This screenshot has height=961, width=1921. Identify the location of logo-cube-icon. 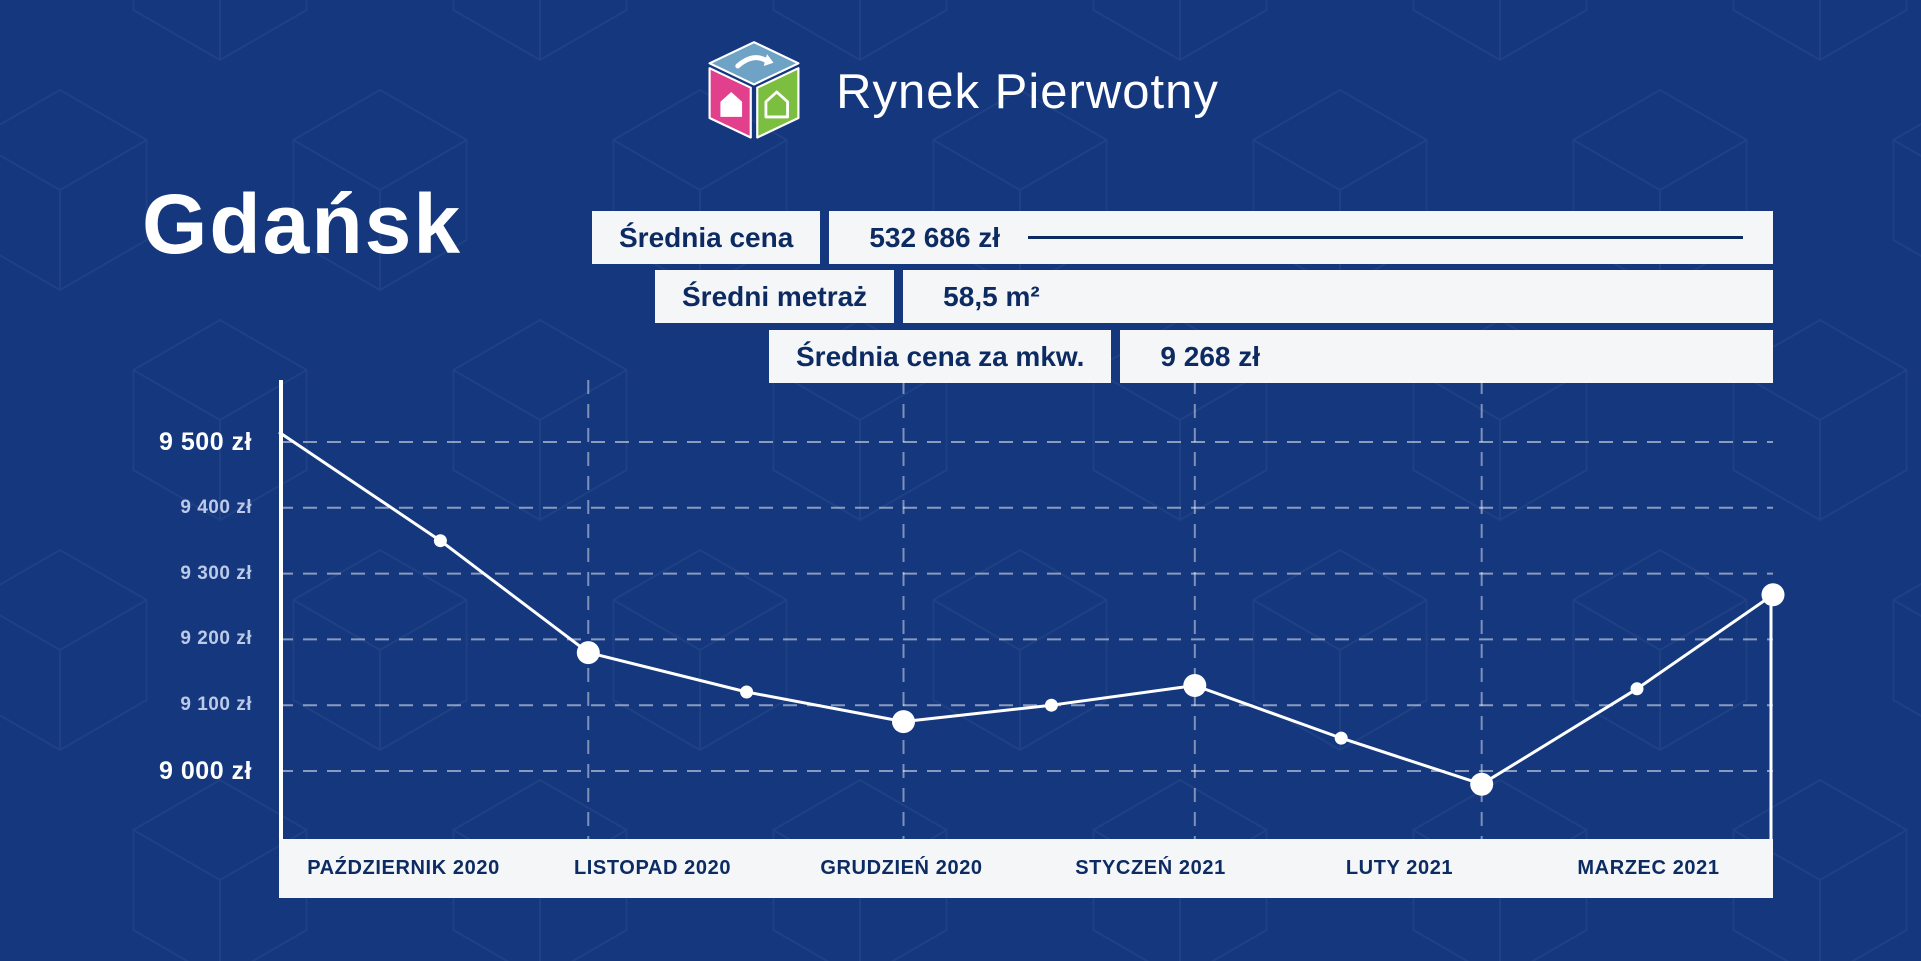
(754, 90).